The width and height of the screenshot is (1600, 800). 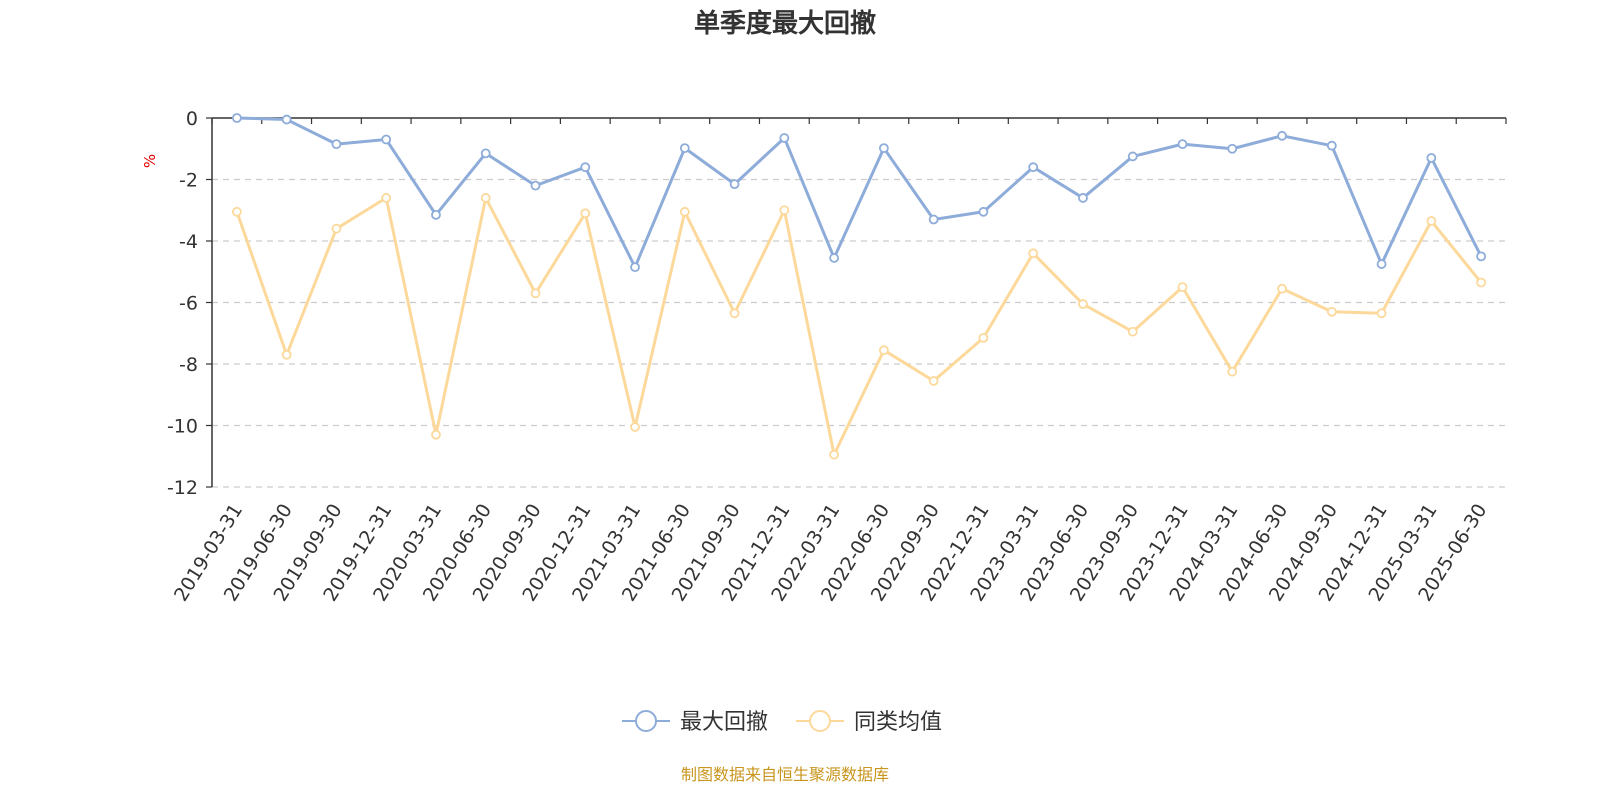 I want to click on y-tick-label: -12, so click(x=182, y=488).